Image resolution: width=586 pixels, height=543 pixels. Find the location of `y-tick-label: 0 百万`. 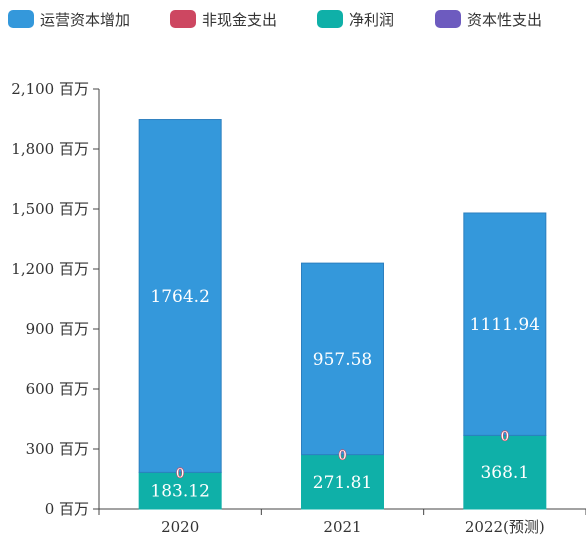

y-tick-label: 0 百万 is located at coordinates (67, 509).